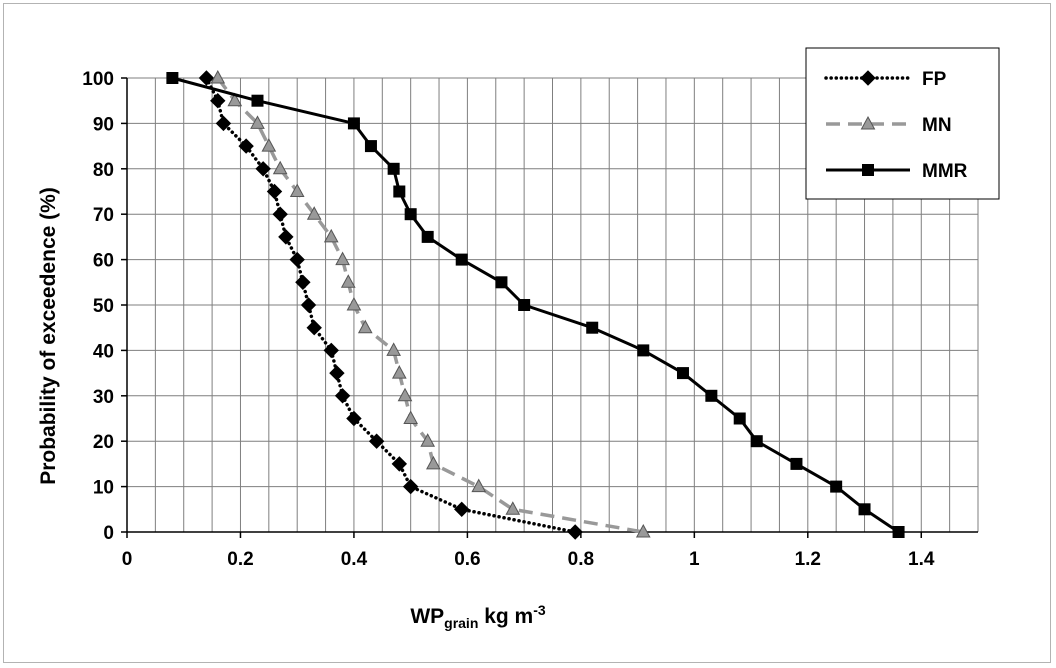 Image resolution: width=1056 pixels, height=668 pixels. Describe the element at coordinates (240, 559) in the screenshot. I see `x-tick-label: 0.2` at that location.